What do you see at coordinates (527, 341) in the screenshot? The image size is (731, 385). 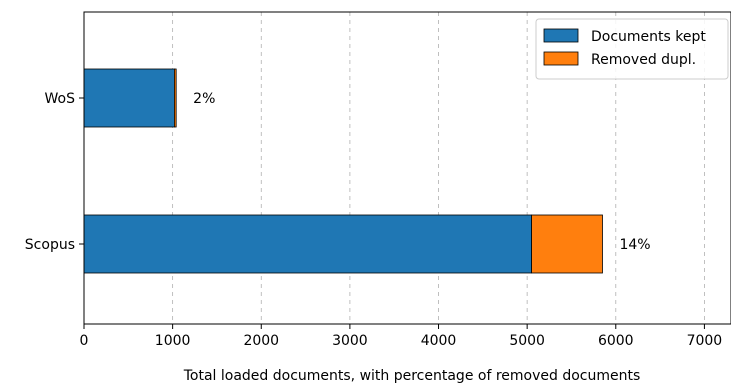 I see `x-tick-label: 5000` at bounding box center [527, 341].